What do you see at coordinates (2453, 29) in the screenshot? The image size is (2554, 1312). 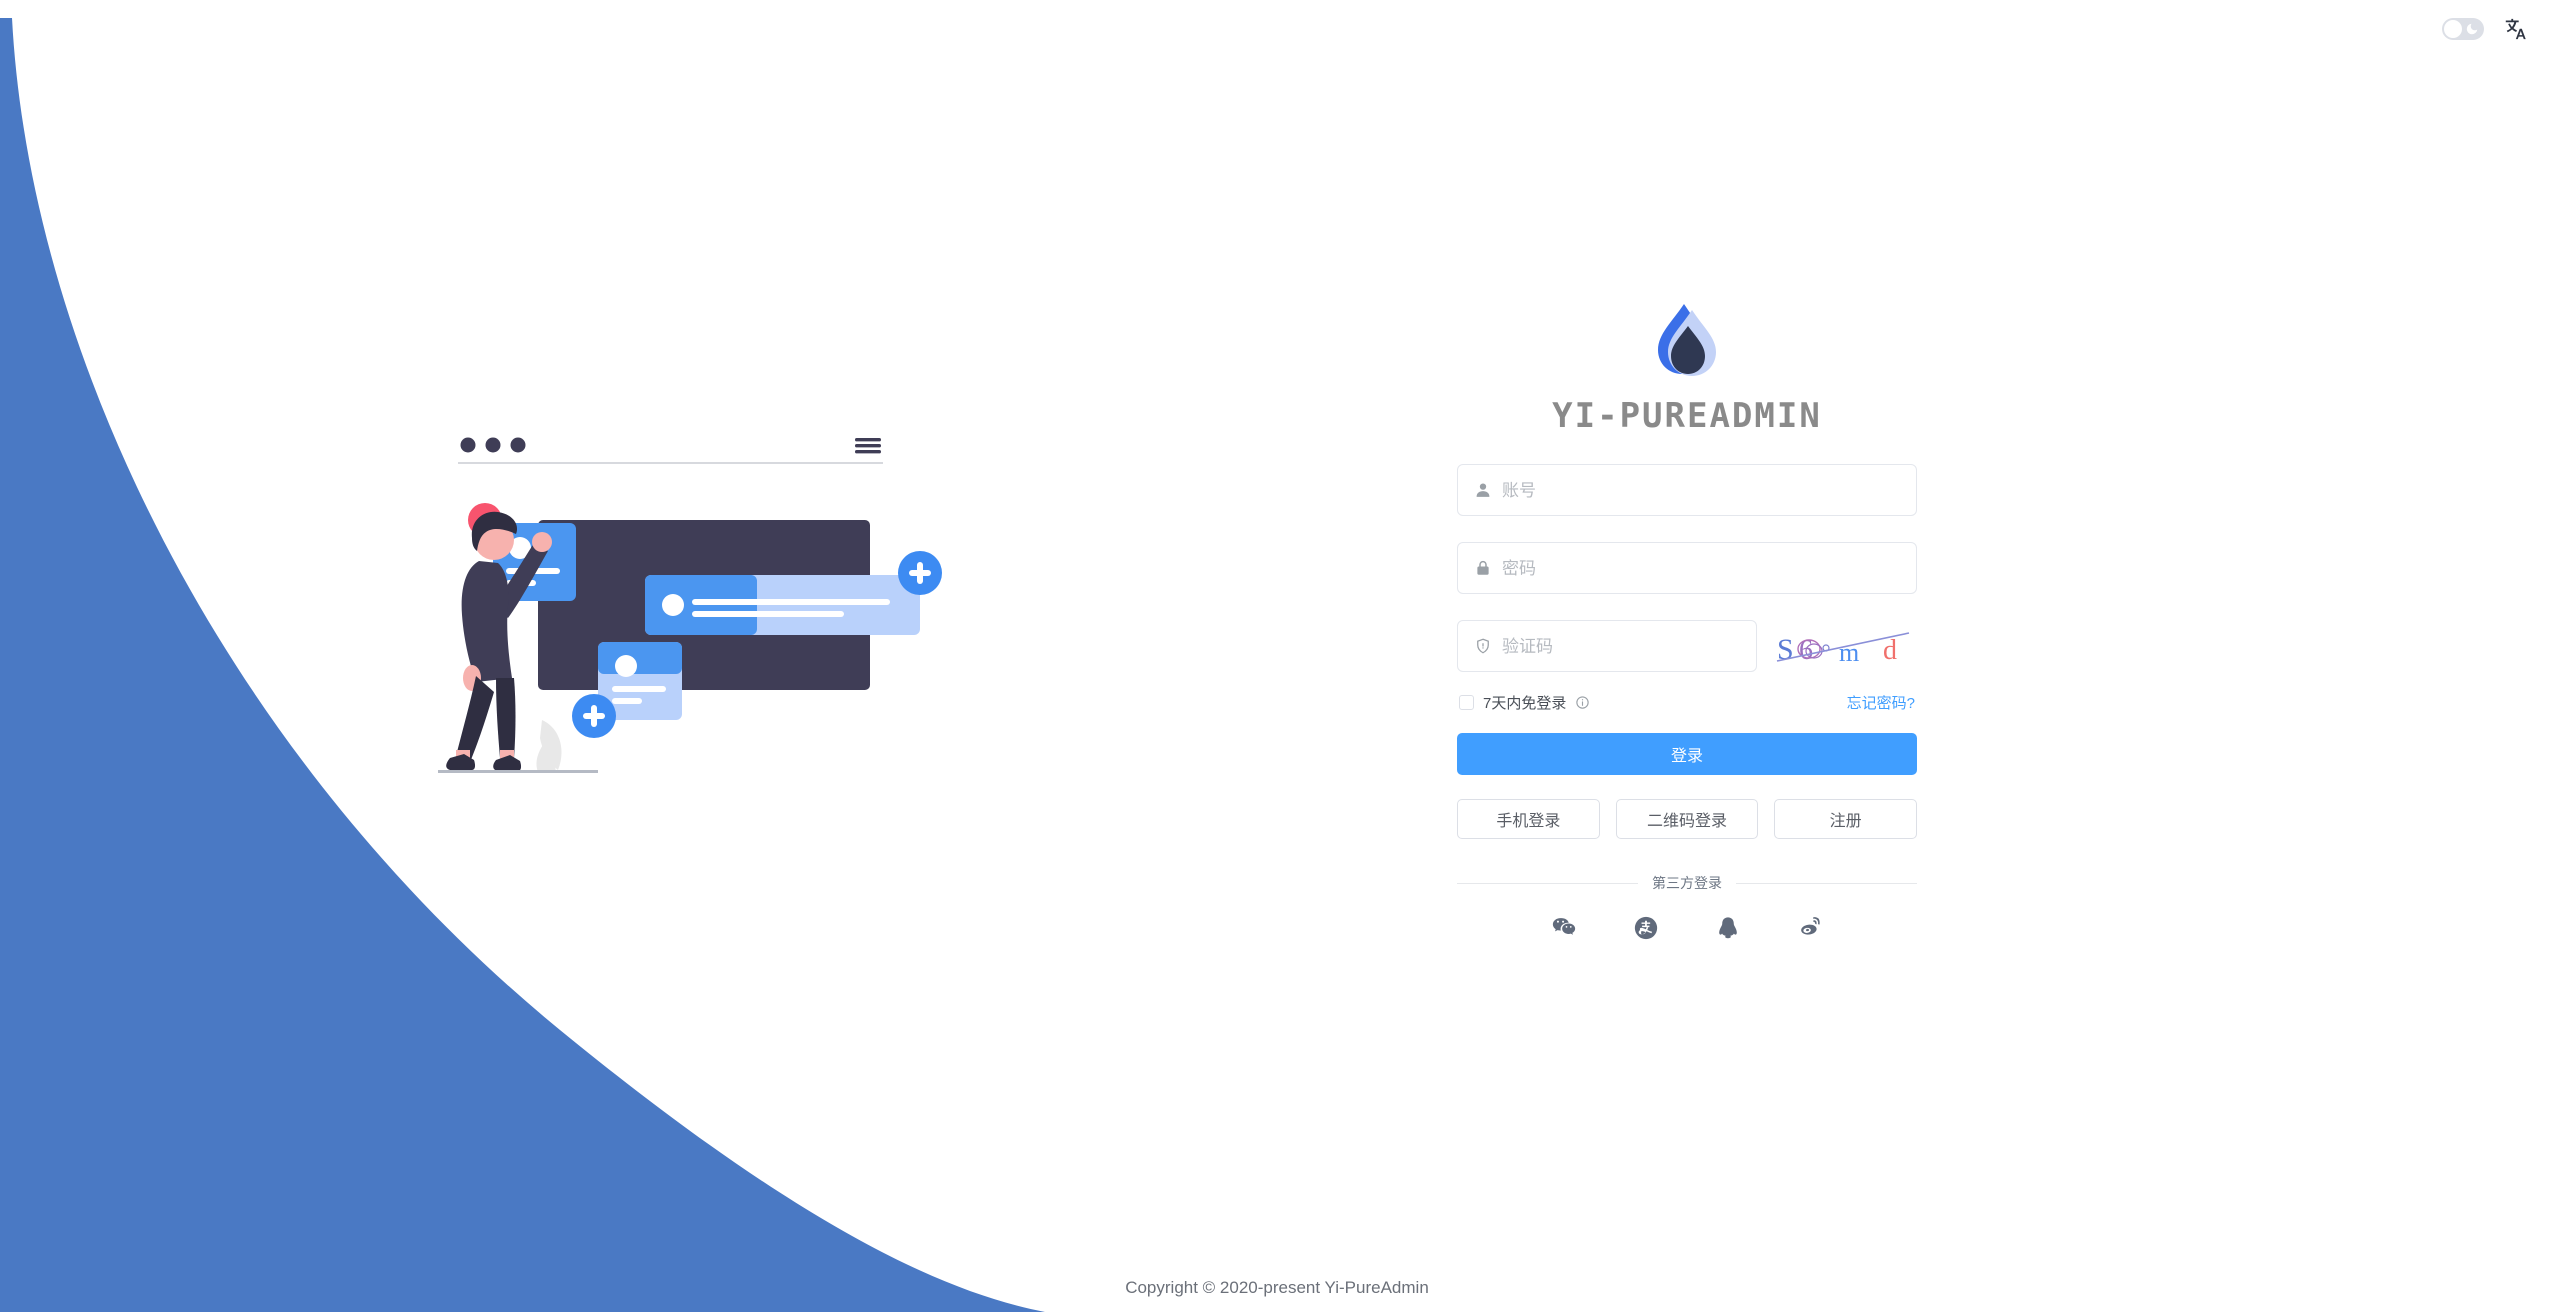 I see `toggle-knob` at bounding box center [2453, 29].